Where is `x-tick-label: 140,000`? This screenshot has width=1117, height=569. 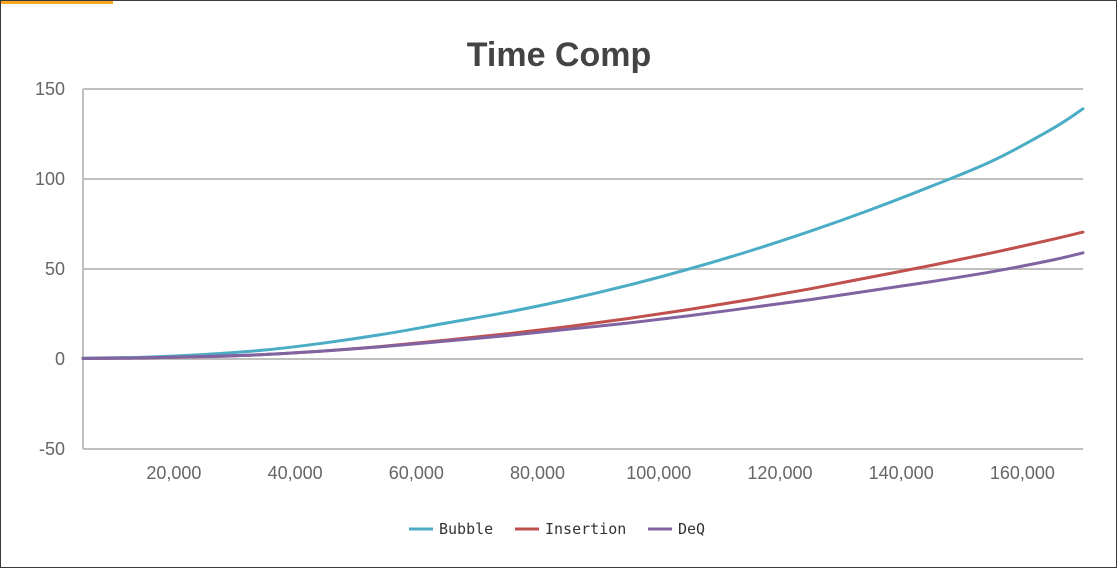 x-tick-label: 140,000 is located at coordinates (901, 473).